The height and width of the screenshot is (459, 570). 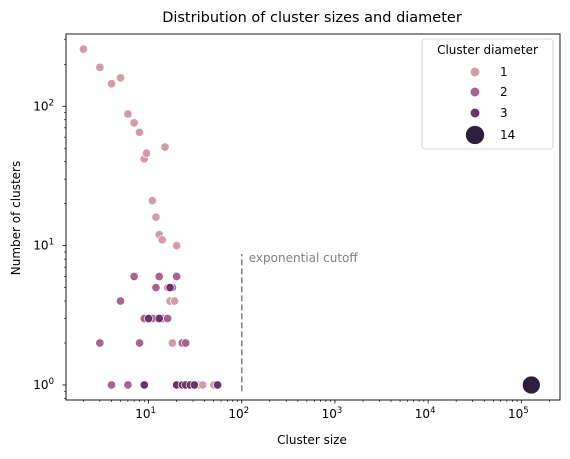 What do you see at coordinates (300, 321) in the screenshot?
I see `annotation: exponential cutoff` at bounding box center [300, 321].